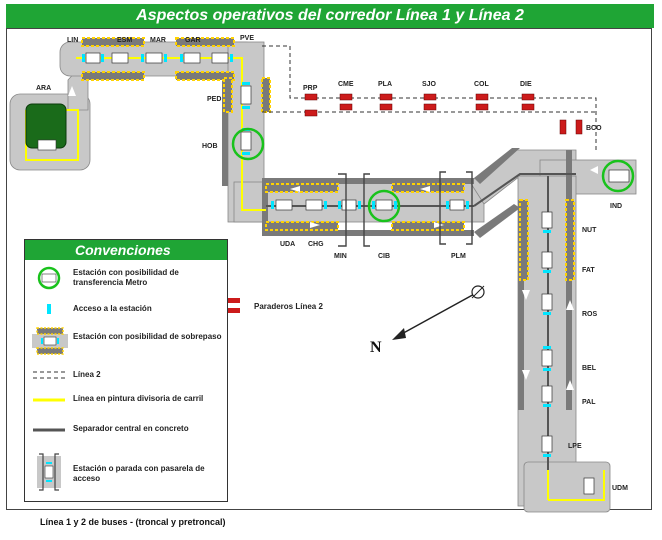 This screenshot has height=540, width=662. Describe the element at coordinates (482, 84) in the screenshot. I see `label-col: COL` at that location.